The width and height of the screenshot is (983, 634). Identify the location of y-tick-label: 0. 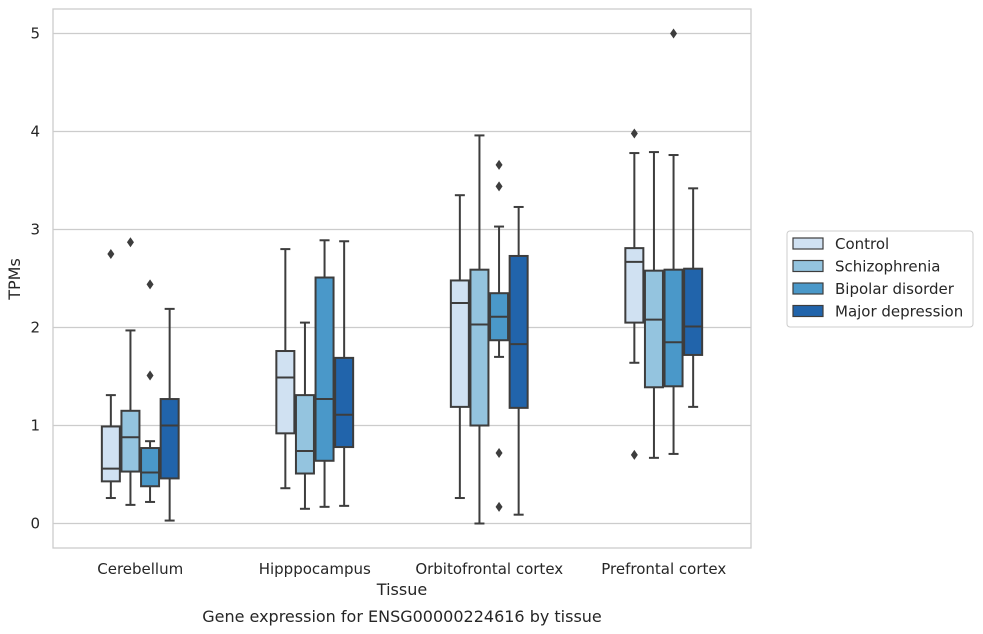
(35, 524).